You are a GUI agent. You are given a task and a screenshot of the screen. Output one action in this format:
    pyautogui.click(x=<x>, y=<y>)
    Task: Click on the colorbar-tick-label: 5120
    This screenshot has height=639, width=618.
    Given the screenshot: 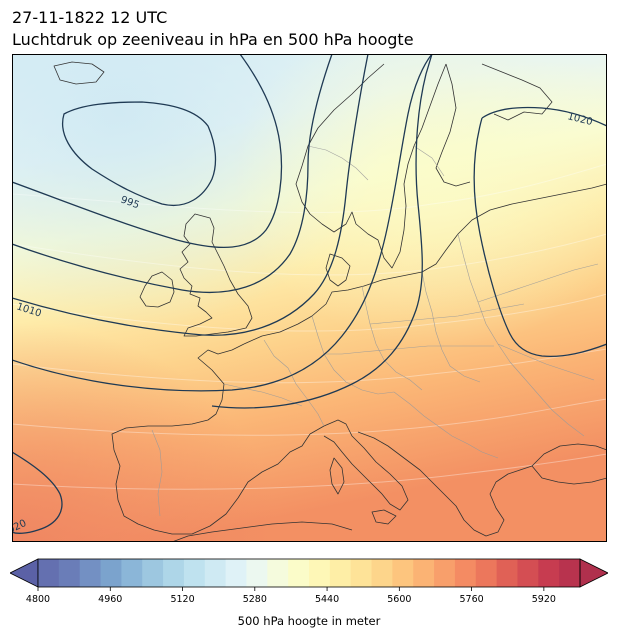 What is the action you would take?
    pyautogui.click(x=182, y=599)
    